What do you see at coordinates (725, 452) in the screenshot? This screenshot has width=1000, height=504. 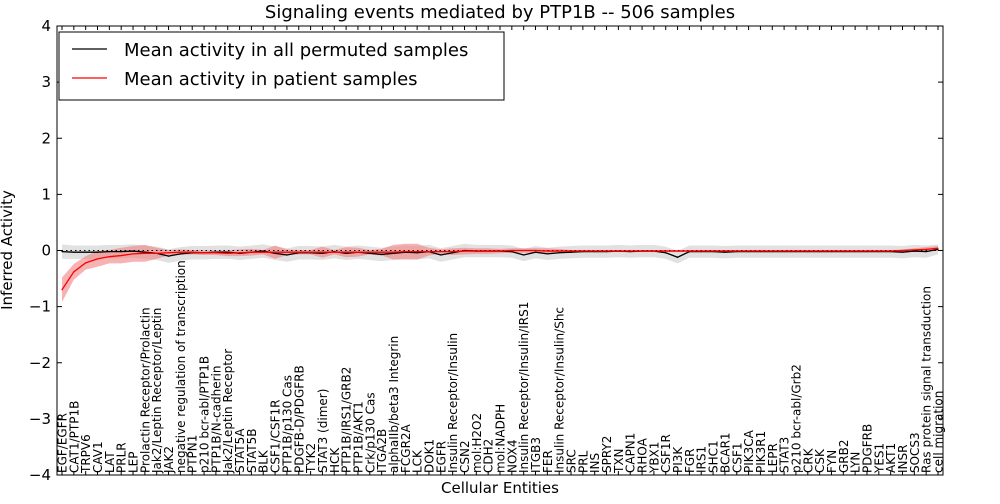 I see `x-tick-label: BCAR1` at bounding box center [725, 452].